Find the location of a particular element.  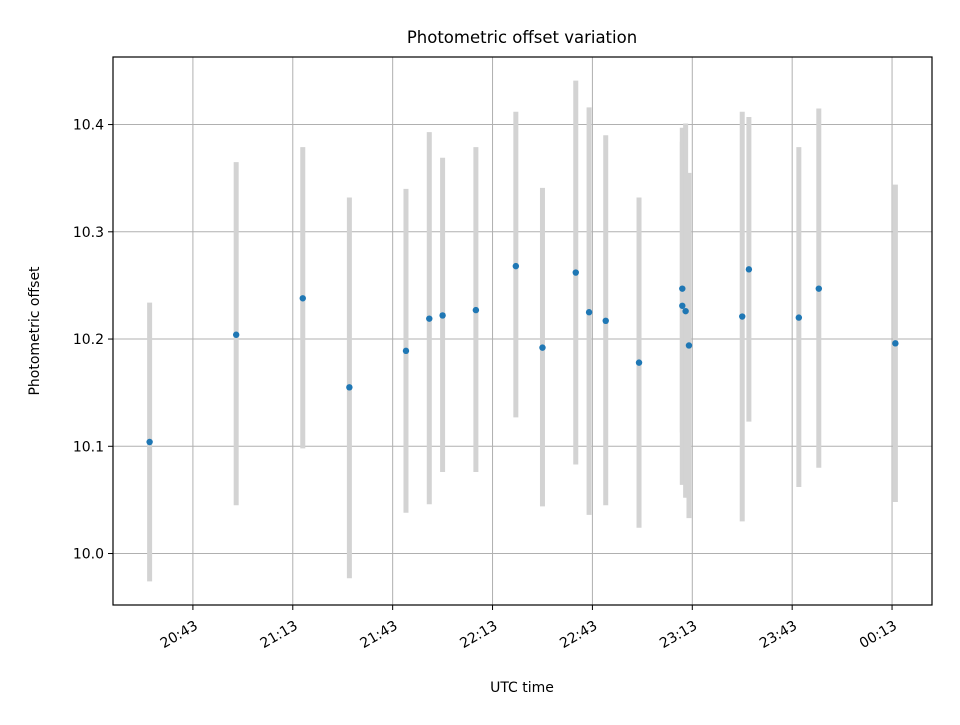

x-tick-label: 00:13 is located at coordinates (878, 635).